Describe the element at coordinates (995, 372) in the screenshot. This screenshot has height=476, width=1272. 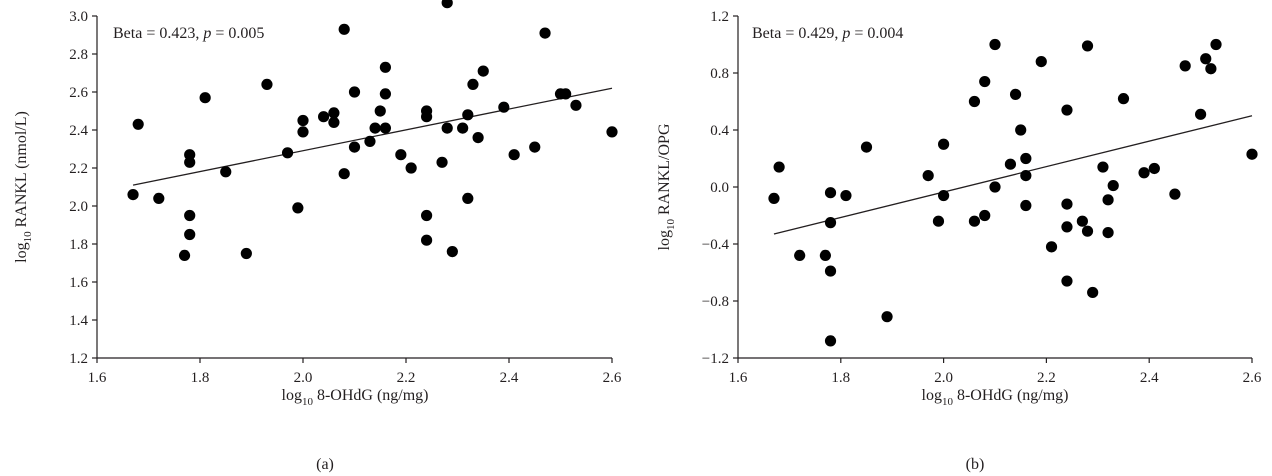
I see `panel-b-x-ticks: 1.6 1.8 2.0 2.2 2.4 2.6` at that location.